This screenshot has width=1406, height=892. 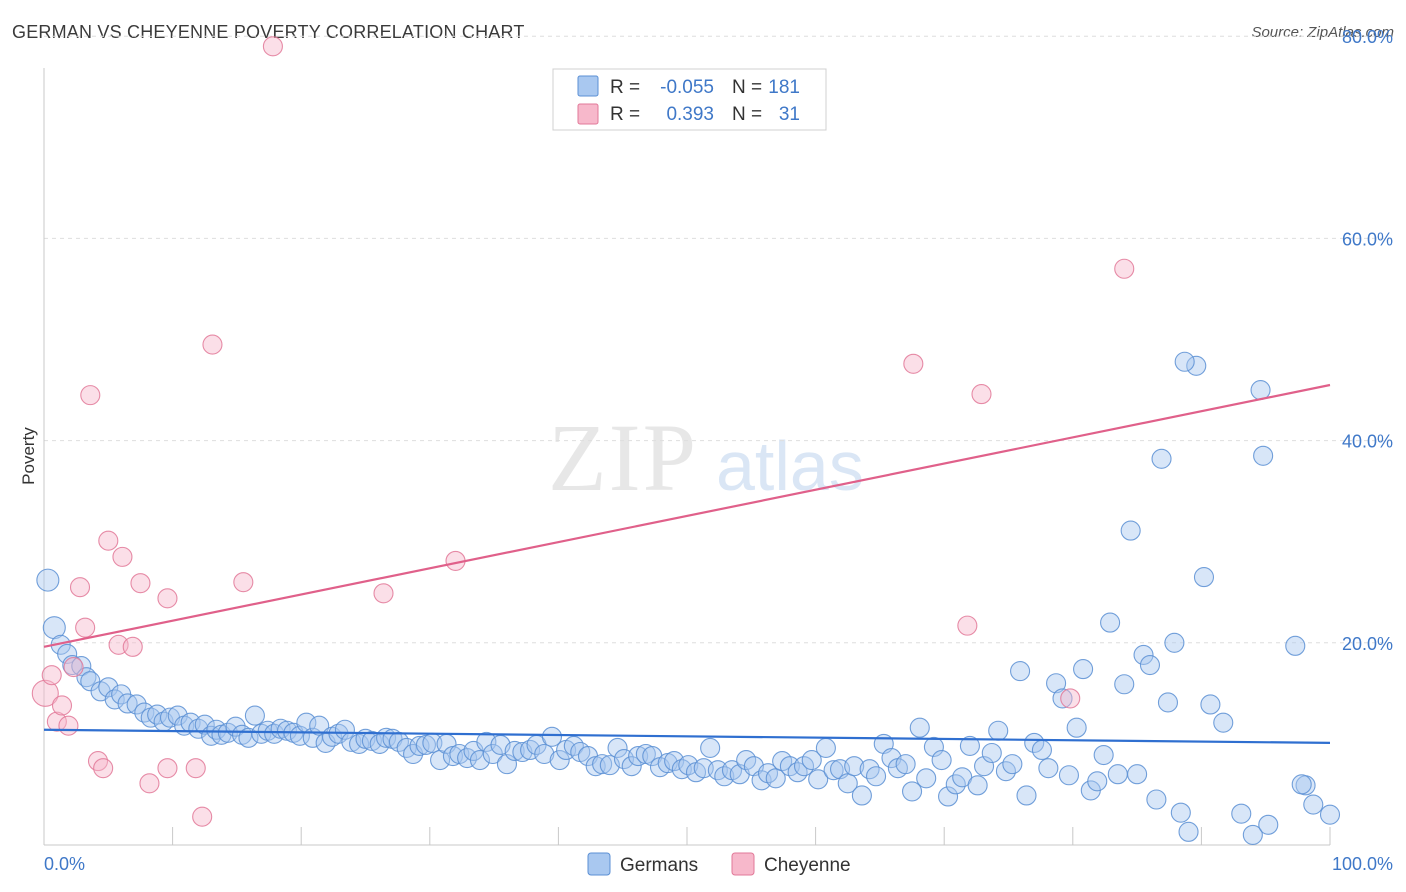 What do you see at coordinates (706, 457) in the screenshot?
I see `watermark: ZIP atlas` at bounding box center [706, 457].